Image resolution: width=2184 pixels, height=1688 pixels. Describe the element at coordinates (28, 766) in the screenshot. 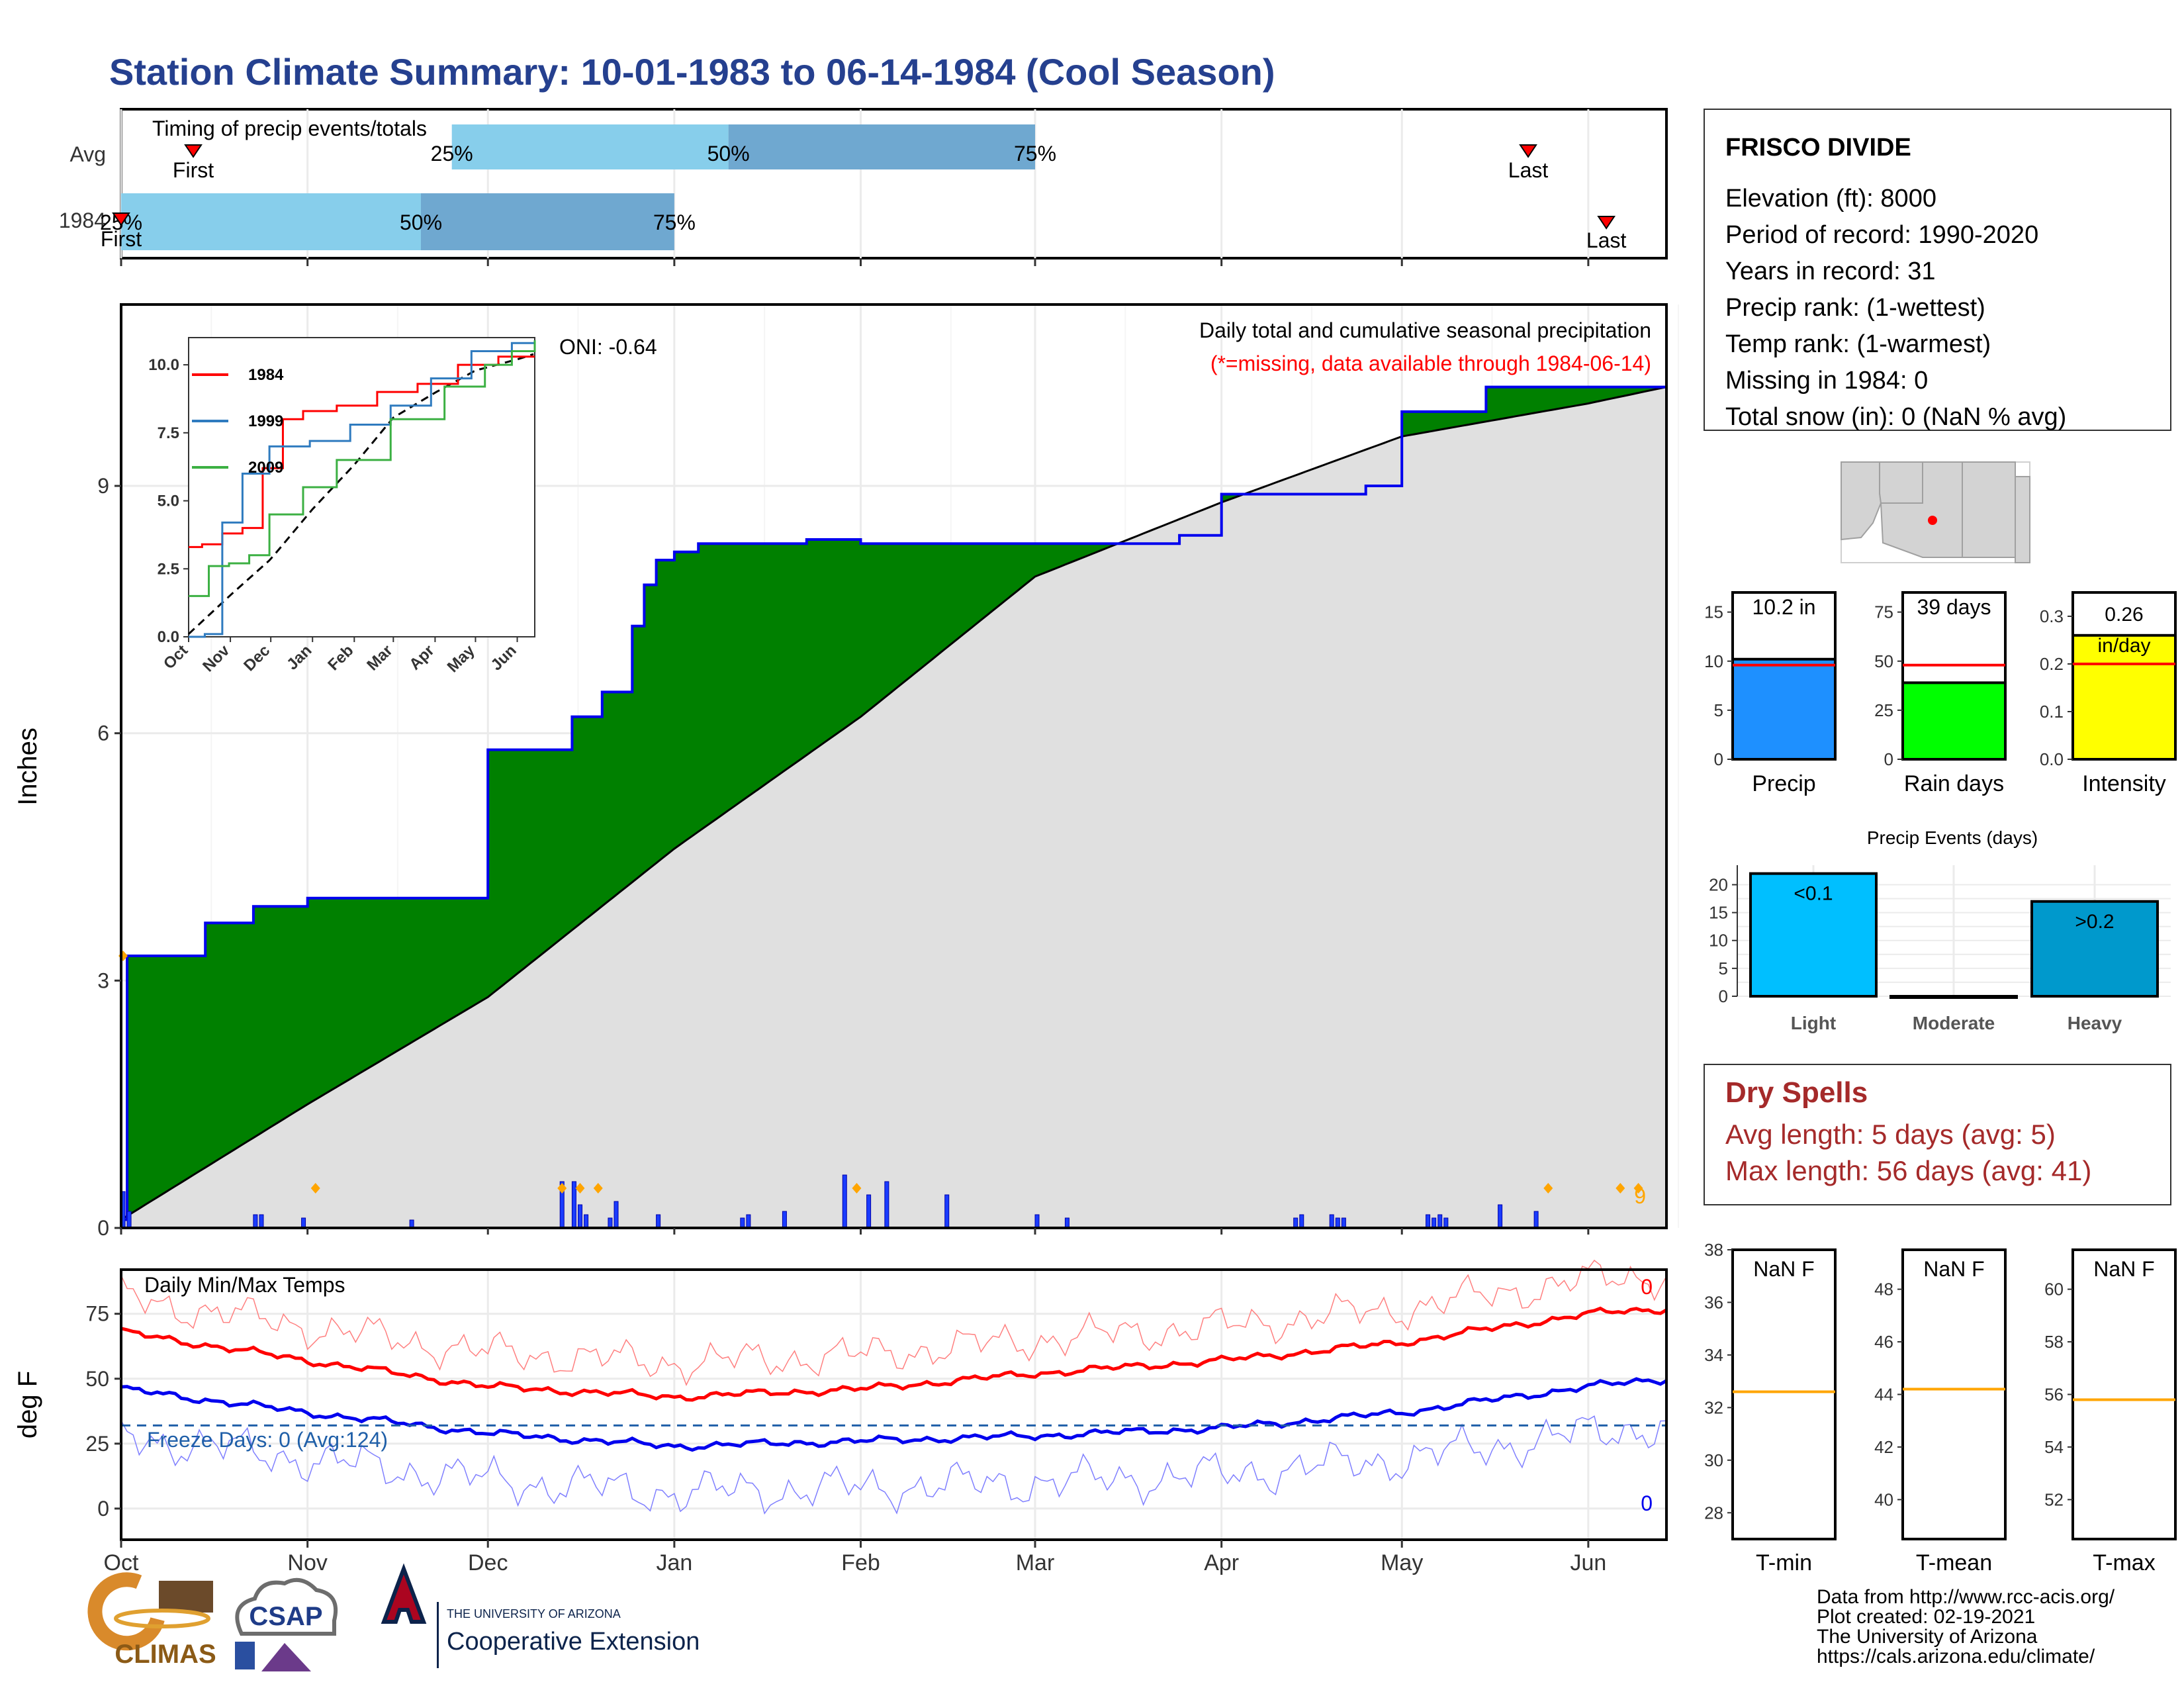

I see `precip-y-label: Inches` at that location.